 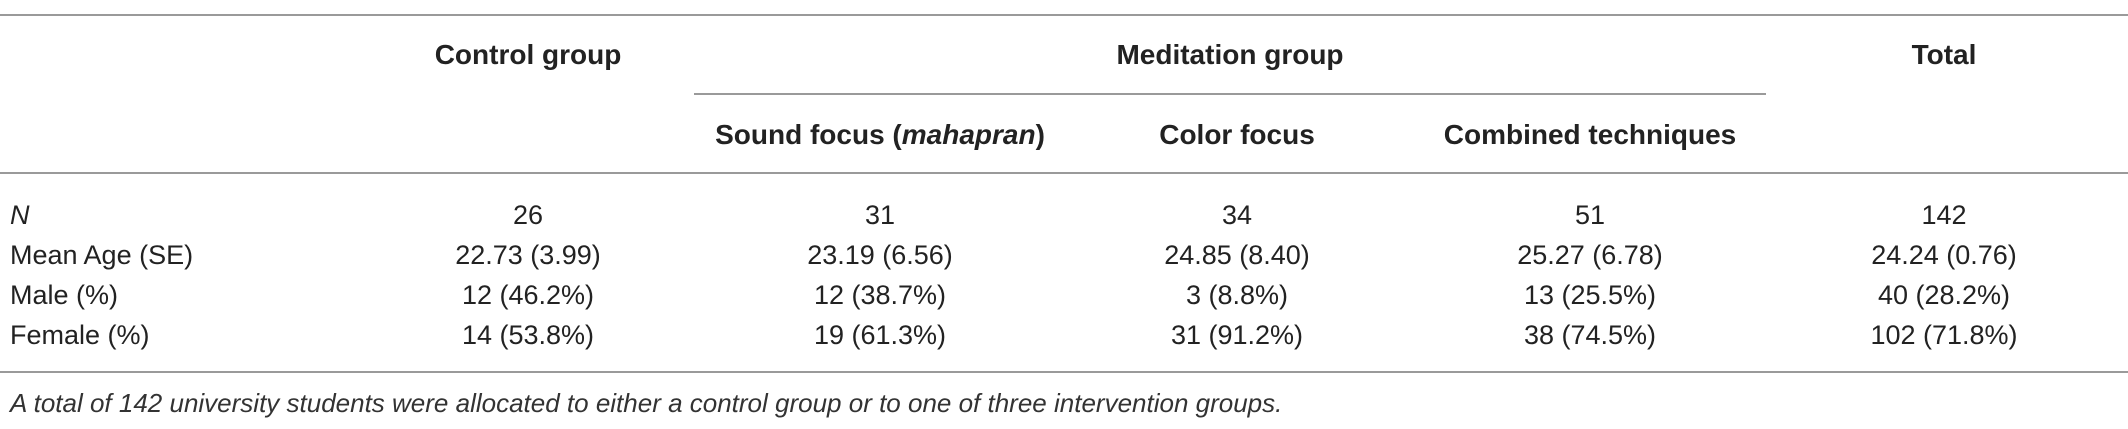 What do you see at coordinates (64, 295) in the screenshot?
I see `row-label-male: Male (%)` at bounding box center [64, 295].